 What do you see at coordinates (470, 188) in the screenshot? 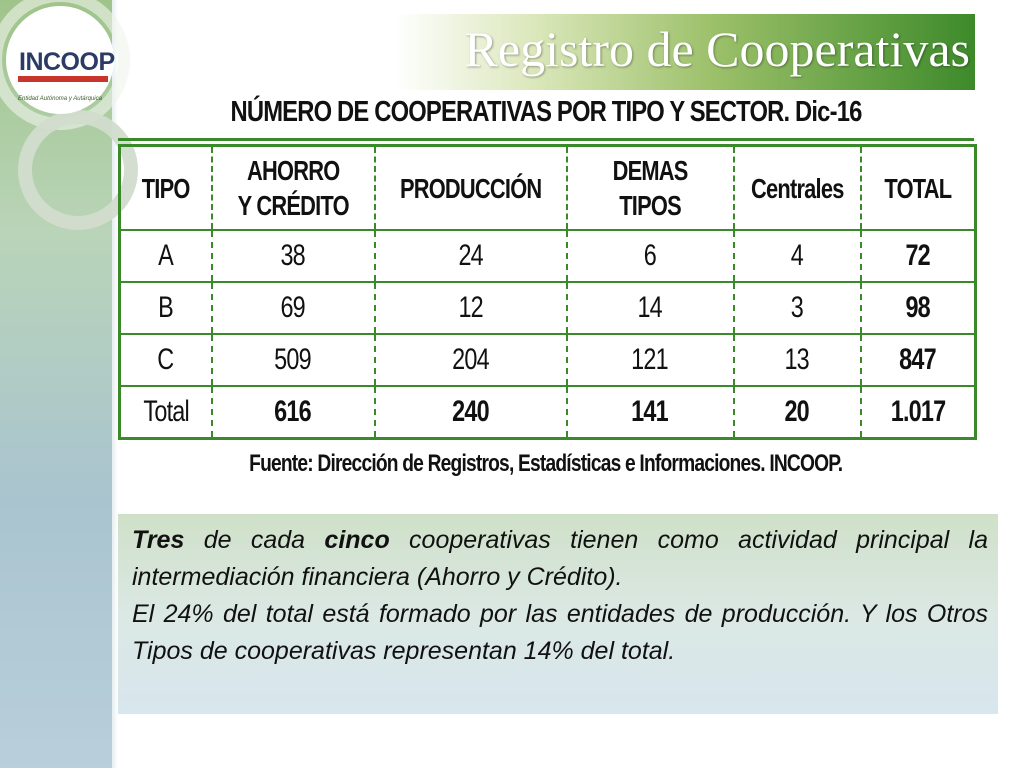
I see `col-header-produccion: PRODUCCIÓN` at bounding box center [470, 188].